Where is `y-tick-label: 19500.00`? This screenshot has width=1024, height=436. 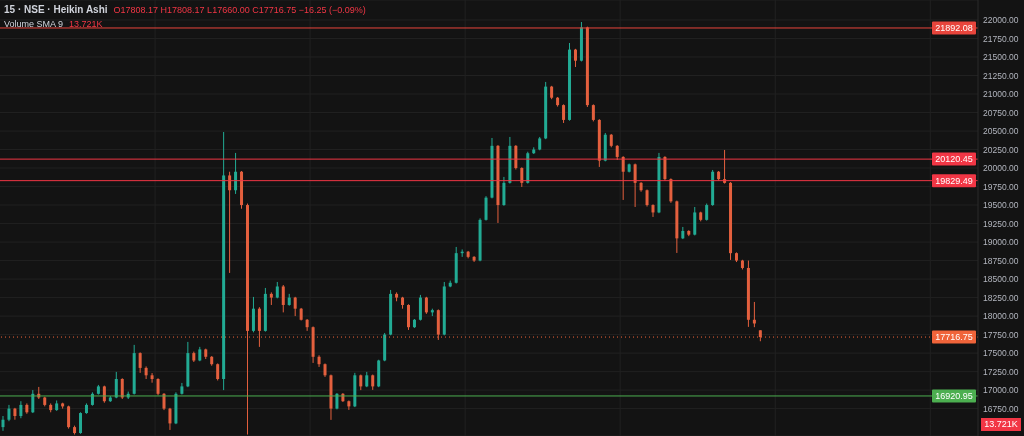 y-tick-label: 19500.00 is located at coordinates (1001, 205).